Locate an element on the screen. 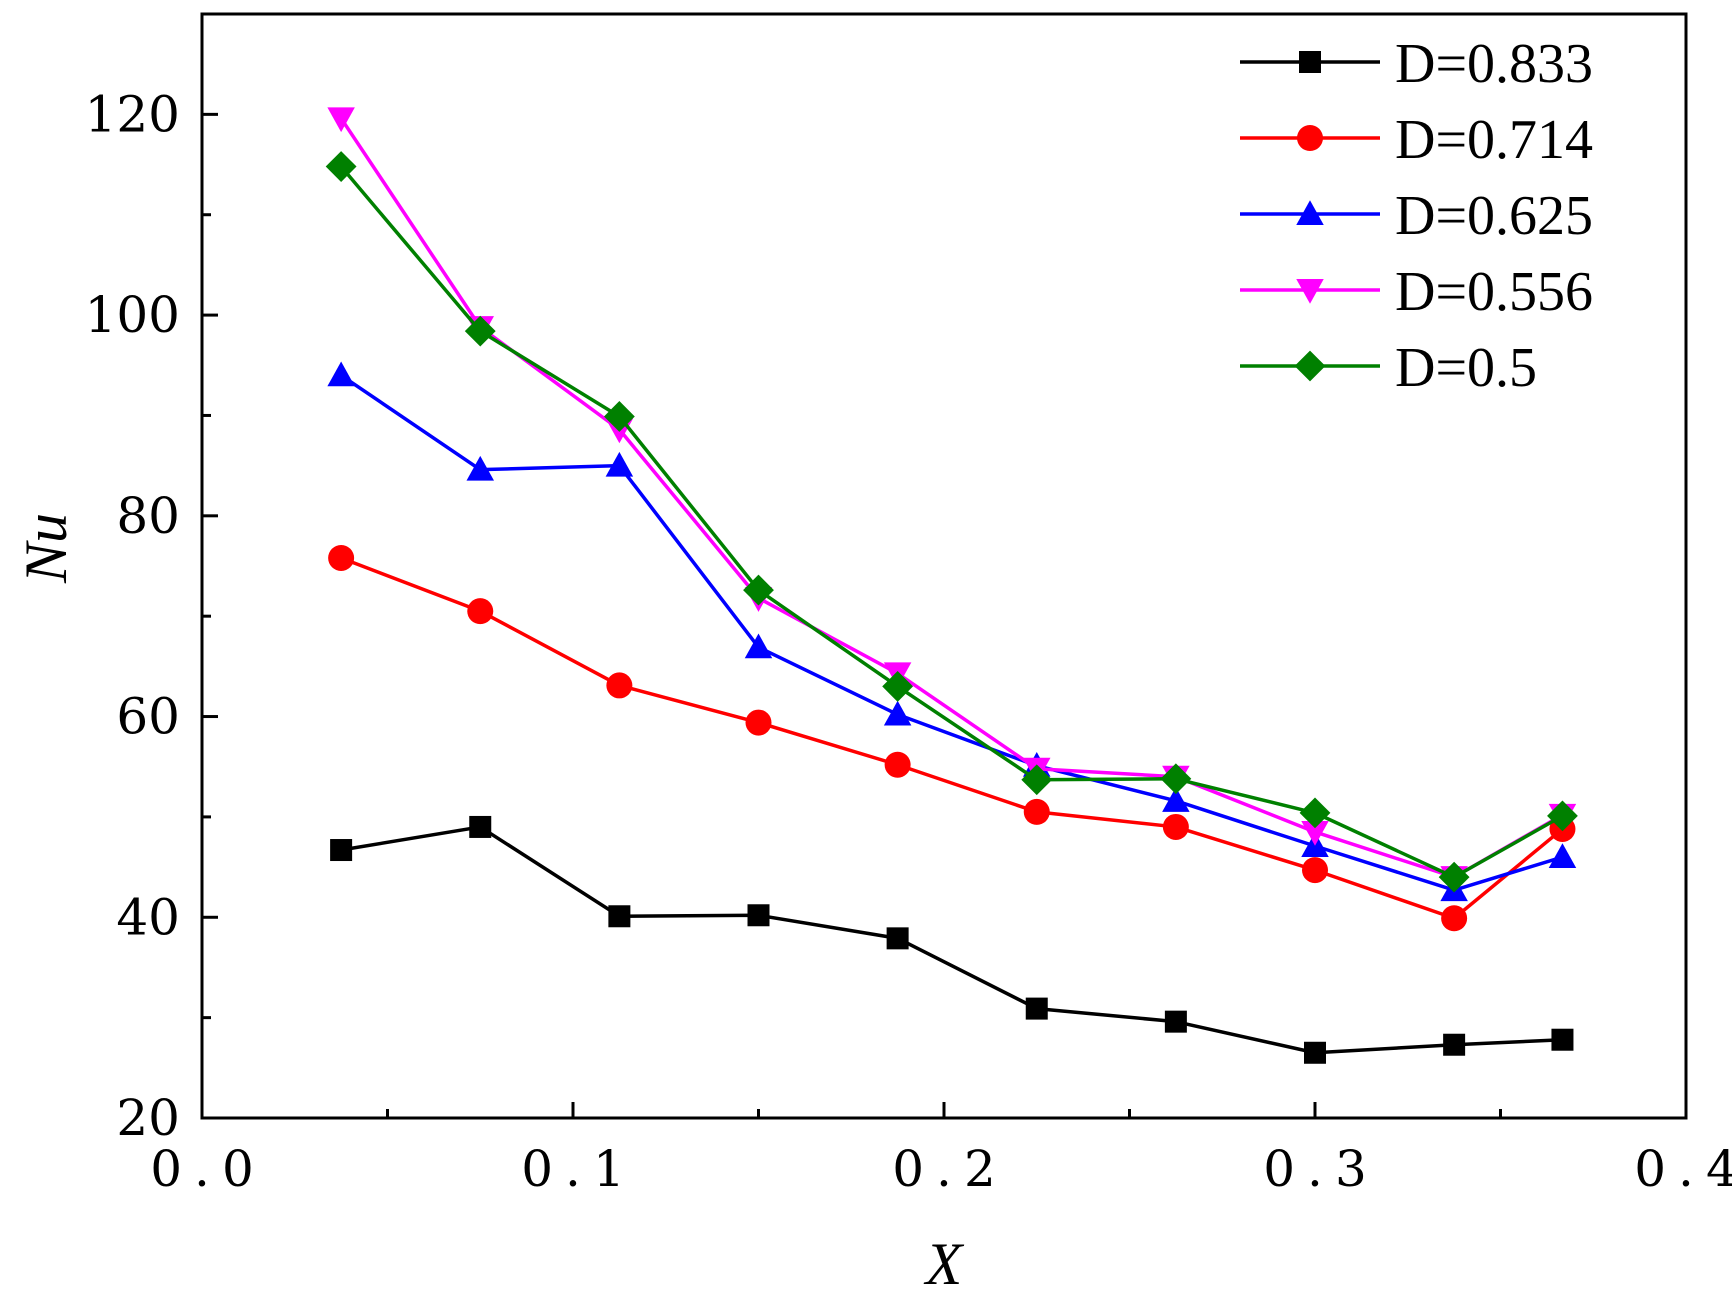  legend-item: D=0.625 is located at coordinates (1416, 216).